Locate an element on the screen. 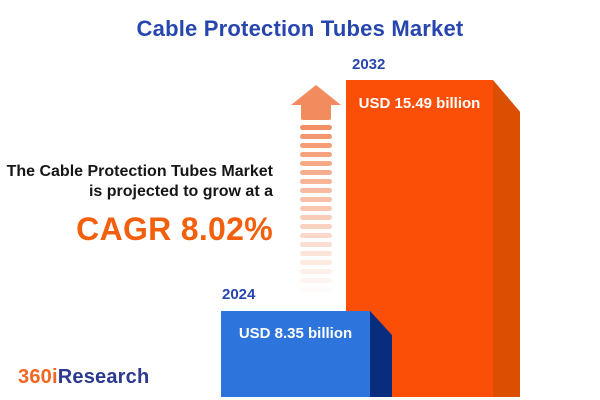 The width and height of the screenshot is (600, 400). growth-arrow-stripes is located at coordinates (316, 210).